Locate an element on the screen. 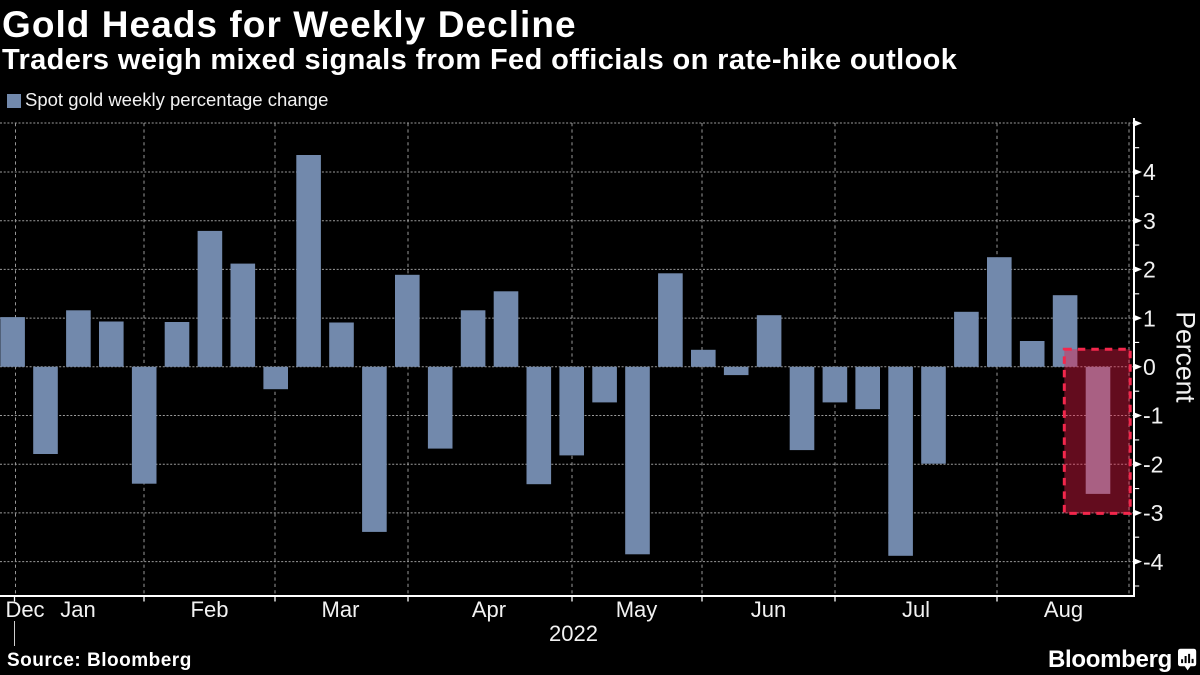  svg-text: 2022 is located at coordinates (573, 633).